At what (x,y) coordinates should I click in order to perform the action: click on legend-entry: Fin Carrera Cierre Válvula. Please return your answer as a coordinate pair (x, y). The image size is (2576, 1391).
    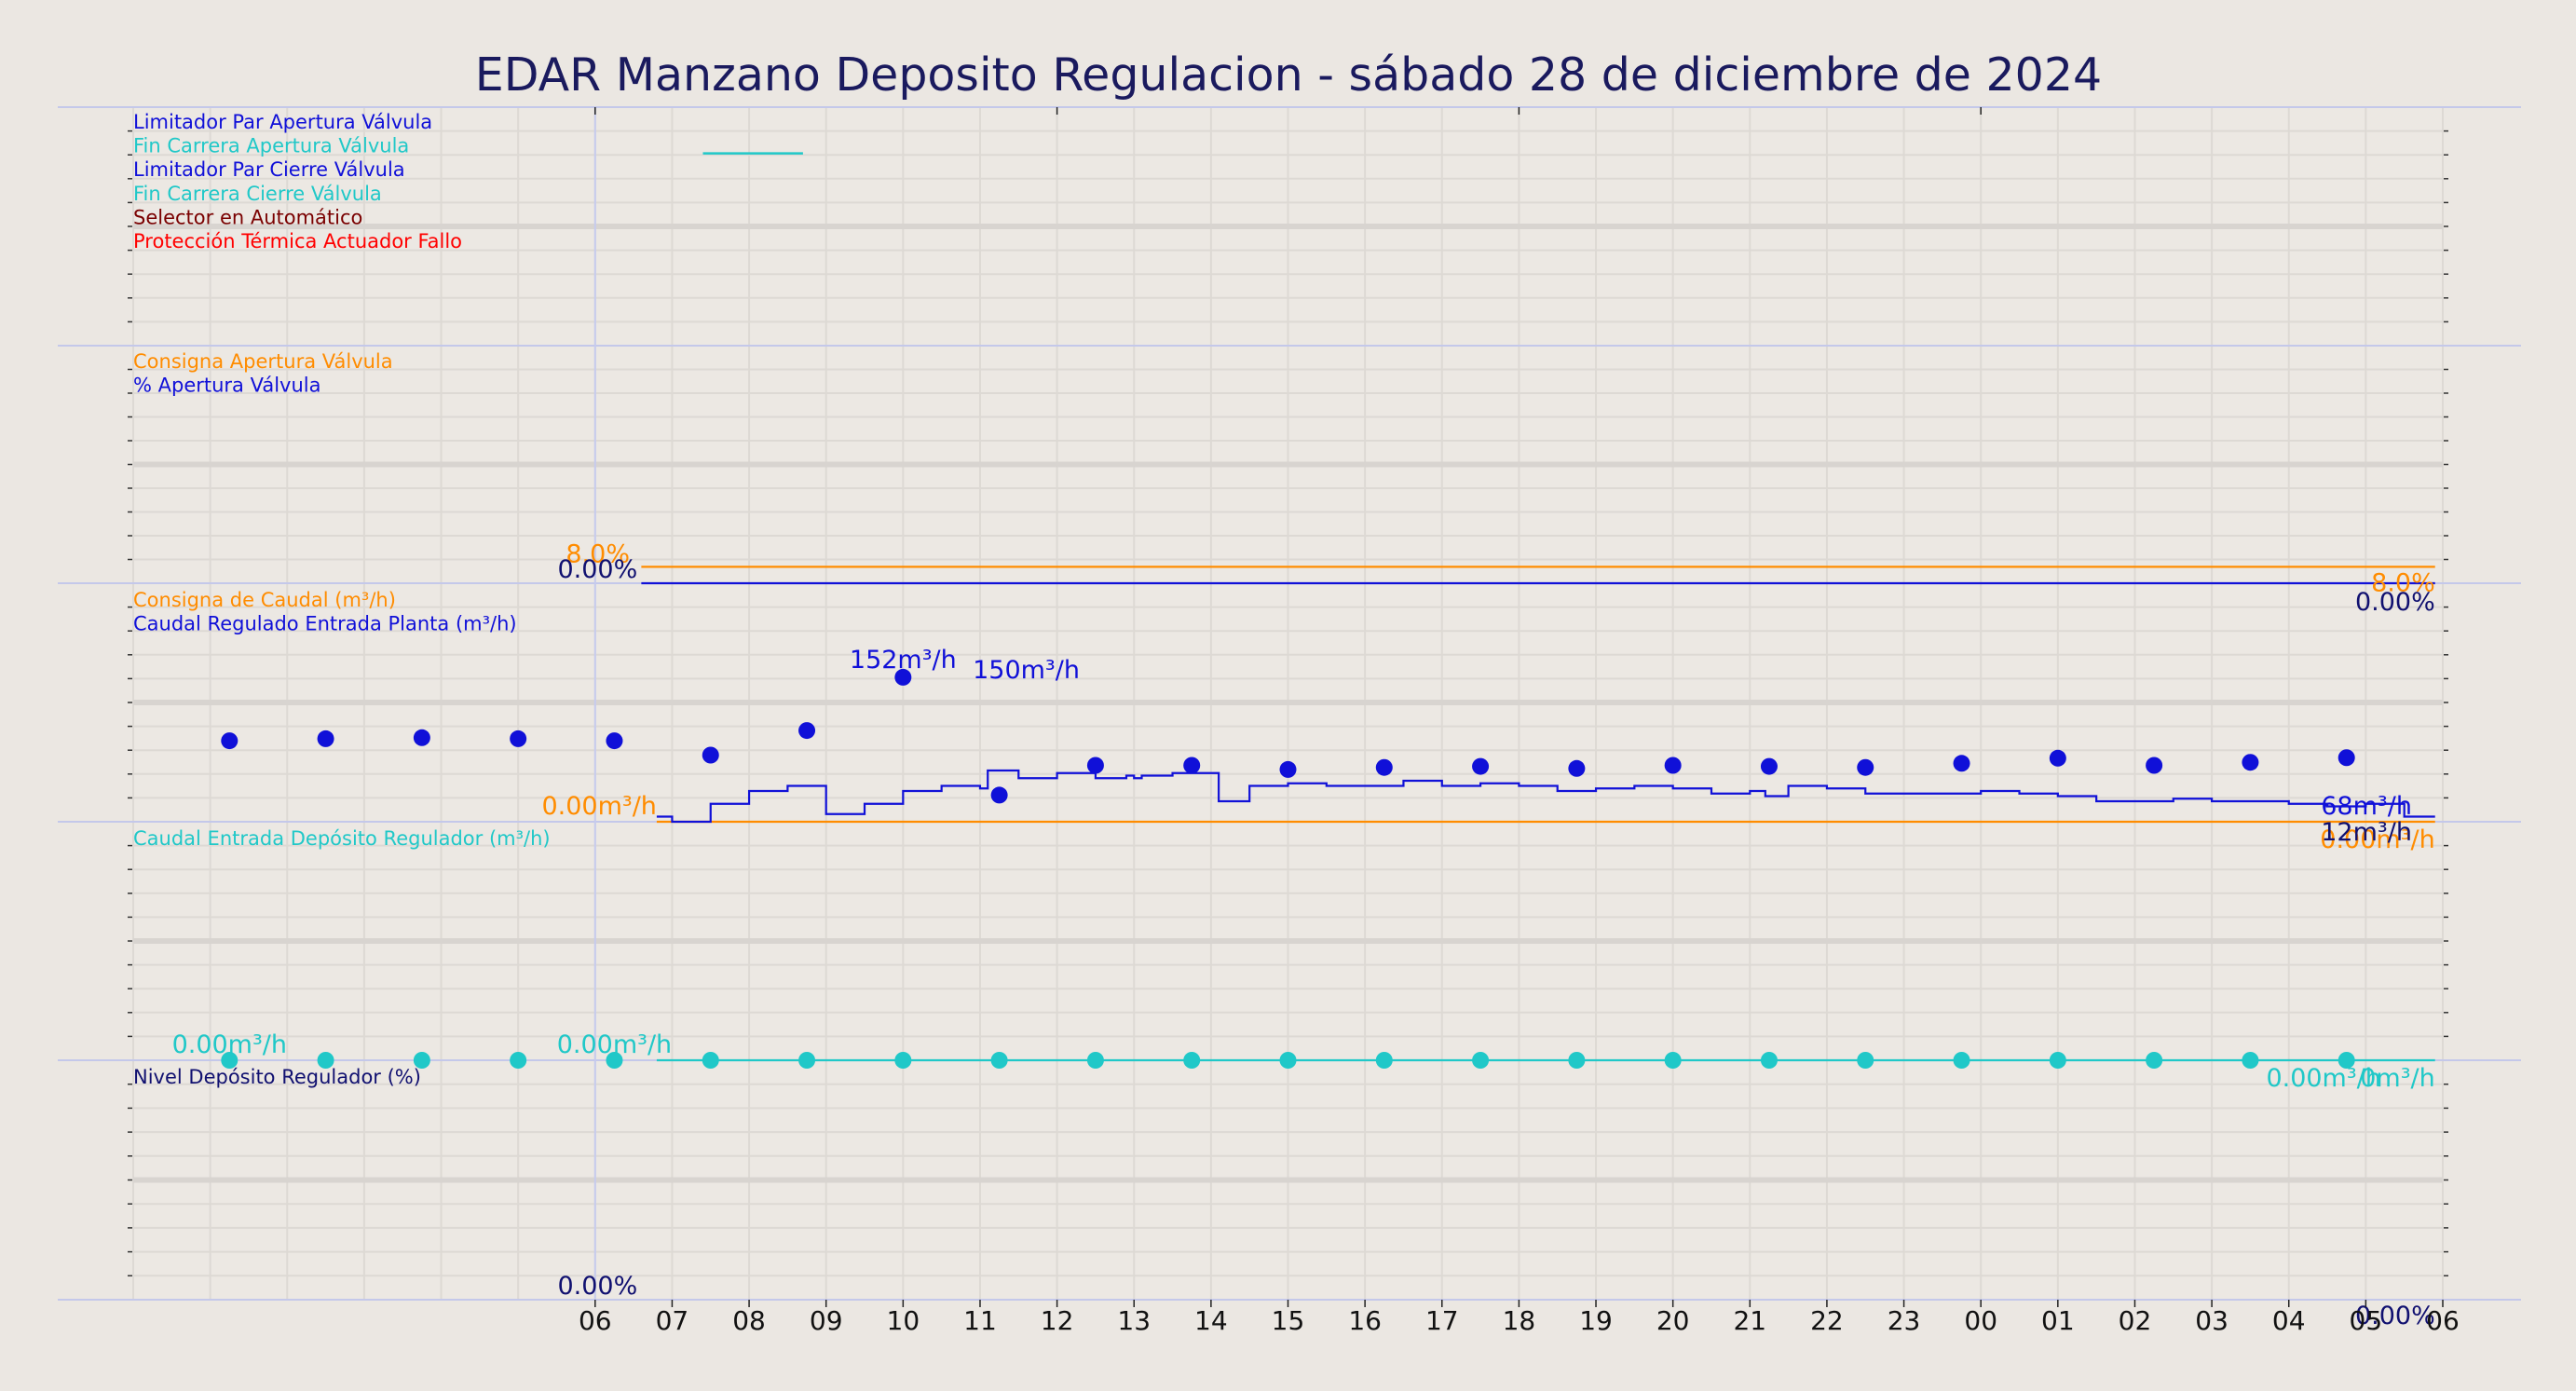
    Looking at the image, I should click on (257, 194).